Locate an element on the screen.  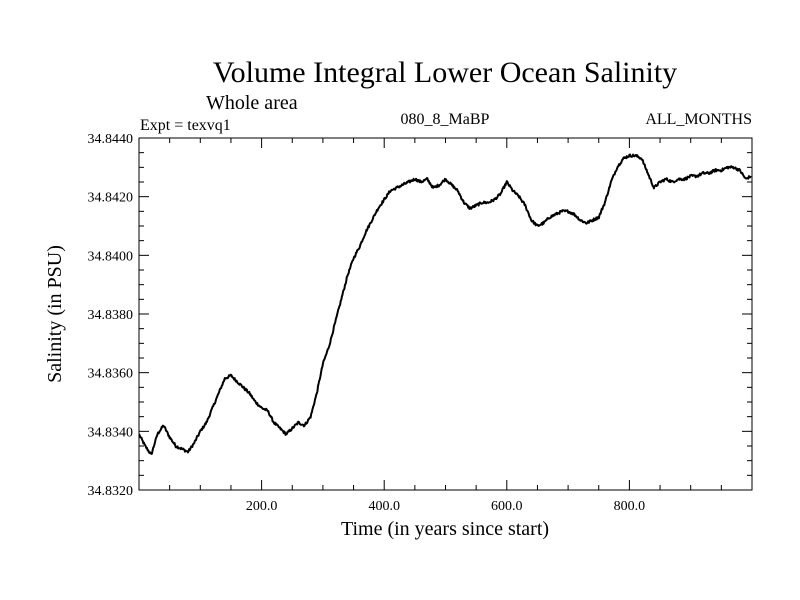
months-label: ALL_MONTHS is located at coordinates (698, 119).